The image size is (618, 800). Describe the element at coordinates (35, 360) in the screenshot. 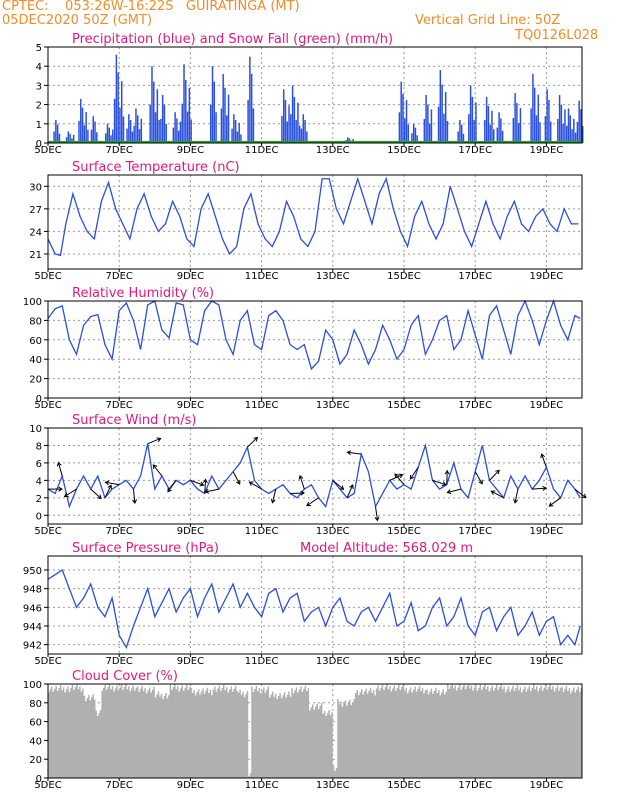

I see `y-tick-label: 40` at that location.